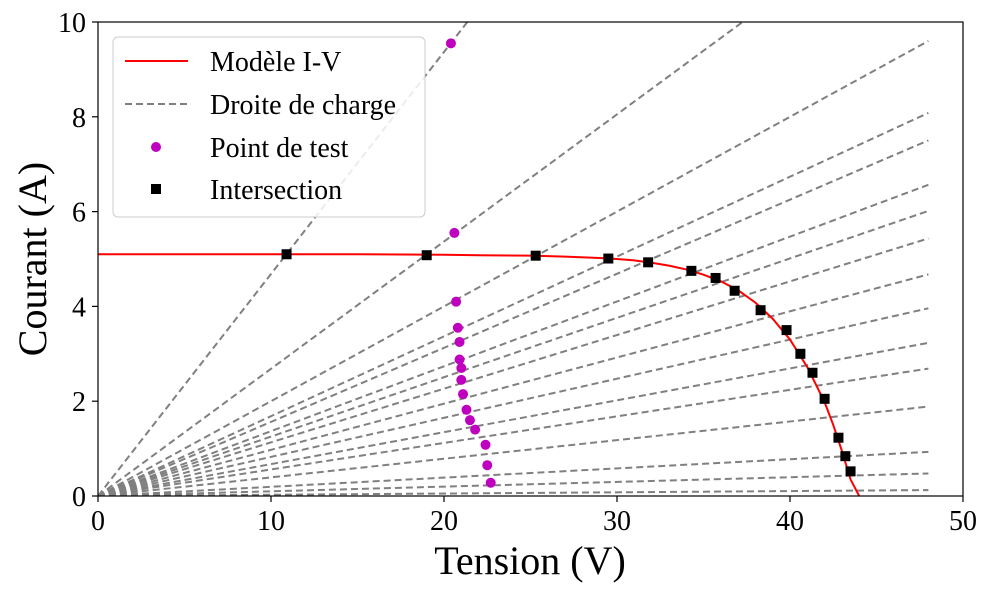 The height and width of the screenshot is (590, 989). I want to click on legend-label: Point de test, so click(279, 148).